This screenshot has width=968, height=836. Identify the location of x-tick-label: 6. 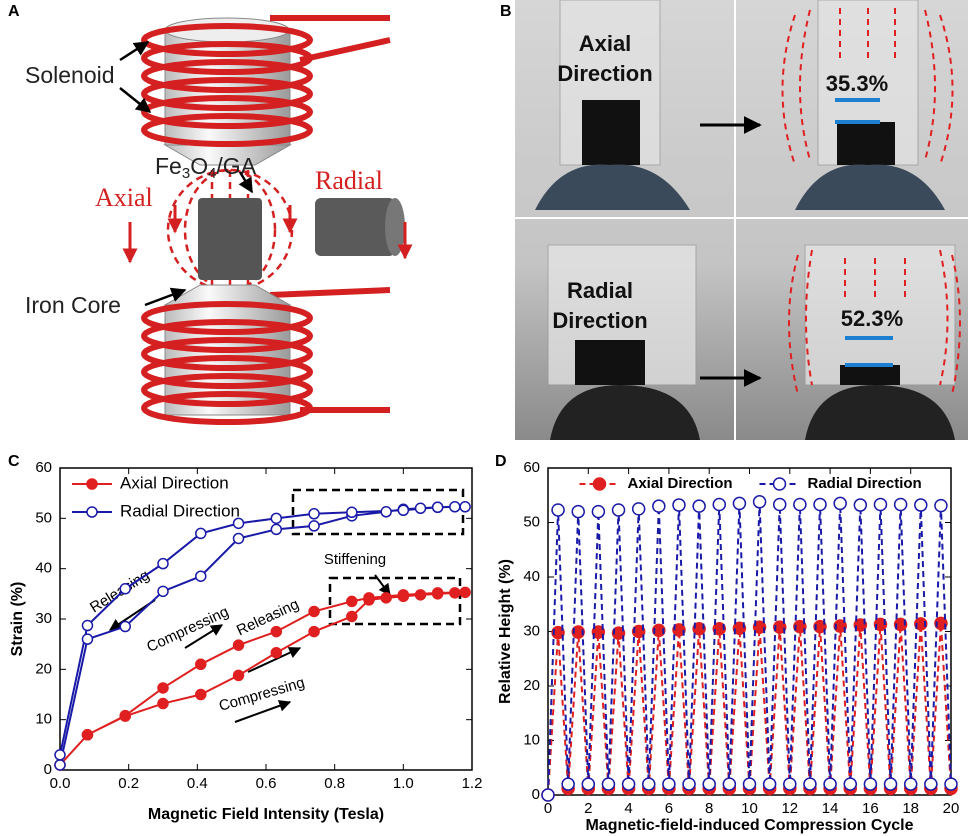
(669, 808).